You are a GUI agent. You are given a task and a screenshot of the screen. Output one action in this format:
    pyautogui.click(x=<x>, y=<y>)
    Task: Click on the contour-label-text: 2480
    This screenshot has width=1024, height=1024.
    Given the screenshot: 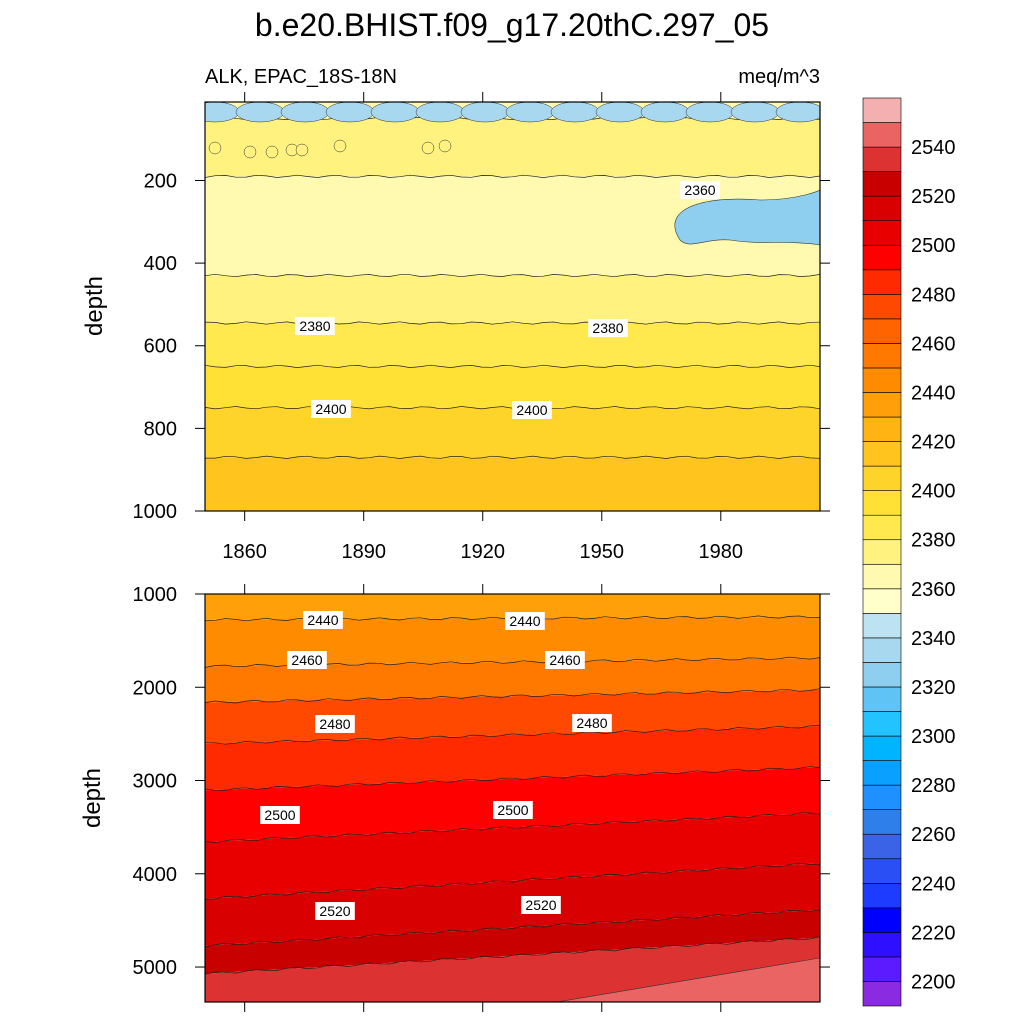 What is the action you would take?
    pyautogui.click(x=591, y=723)
    